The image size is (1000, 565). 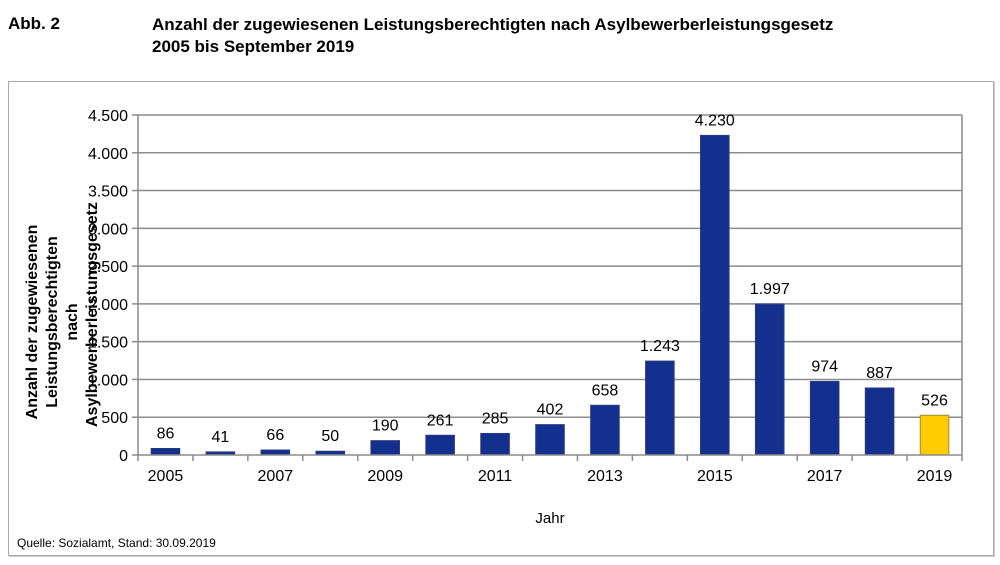 What do you see at coordinates (440, 445) in the screenshot?
I see `bar-2010` at bounding box center [440, 445].